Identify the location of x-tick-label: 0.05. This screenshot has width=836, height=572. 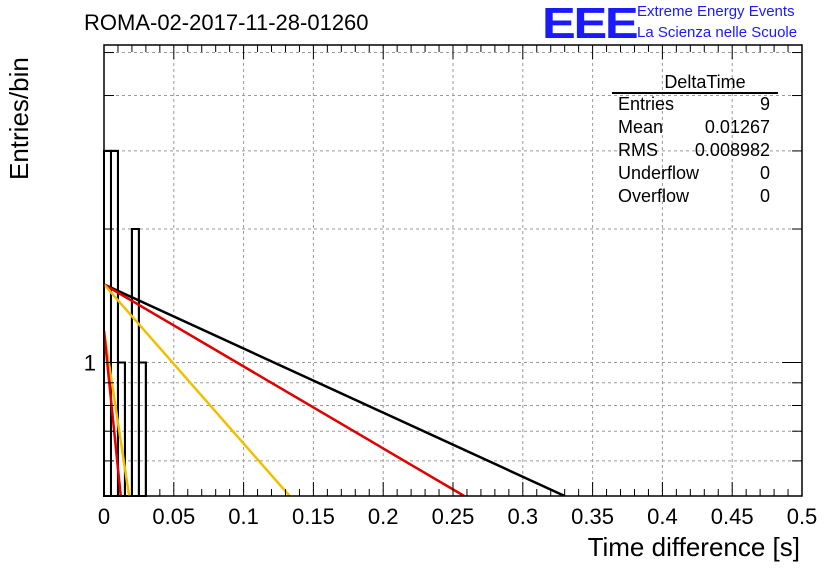
(173, 516).